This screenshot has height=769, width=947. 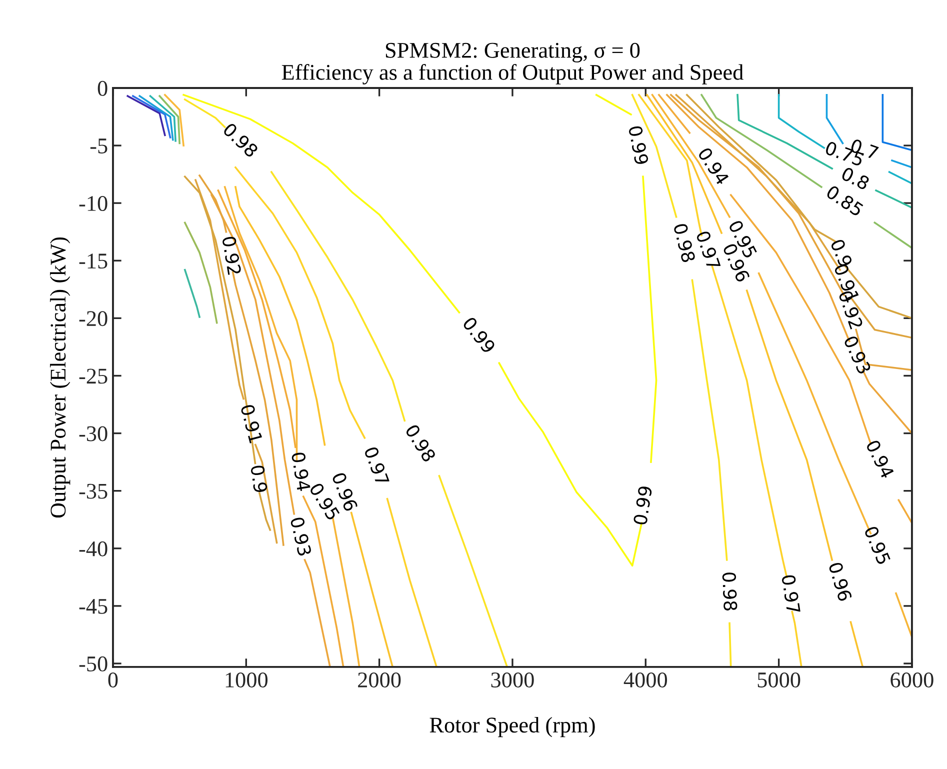 I want to click on y-tick-label: -30, so click(x=93, y=434).